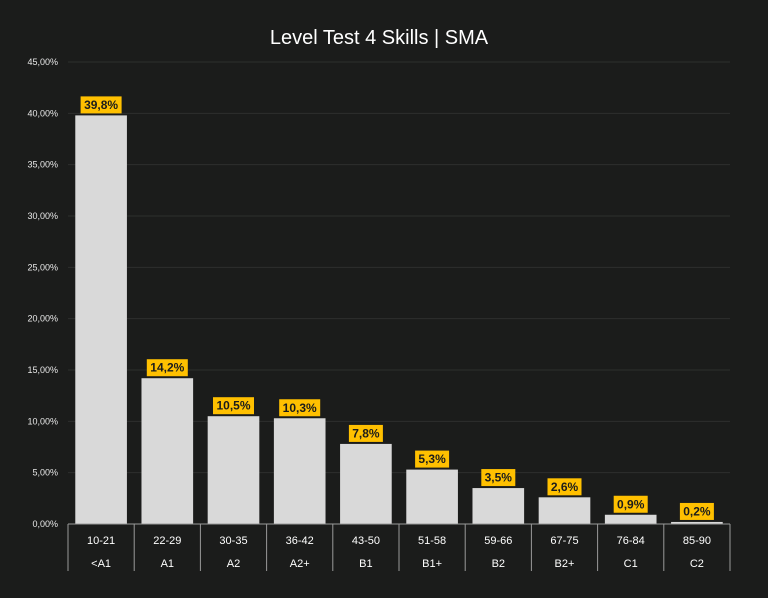 The image size is (768, 598). What do you see at coordinates (565, 564) in the screenshot?
I see `x-level-label: B2+` at bounding box center [565, 564].